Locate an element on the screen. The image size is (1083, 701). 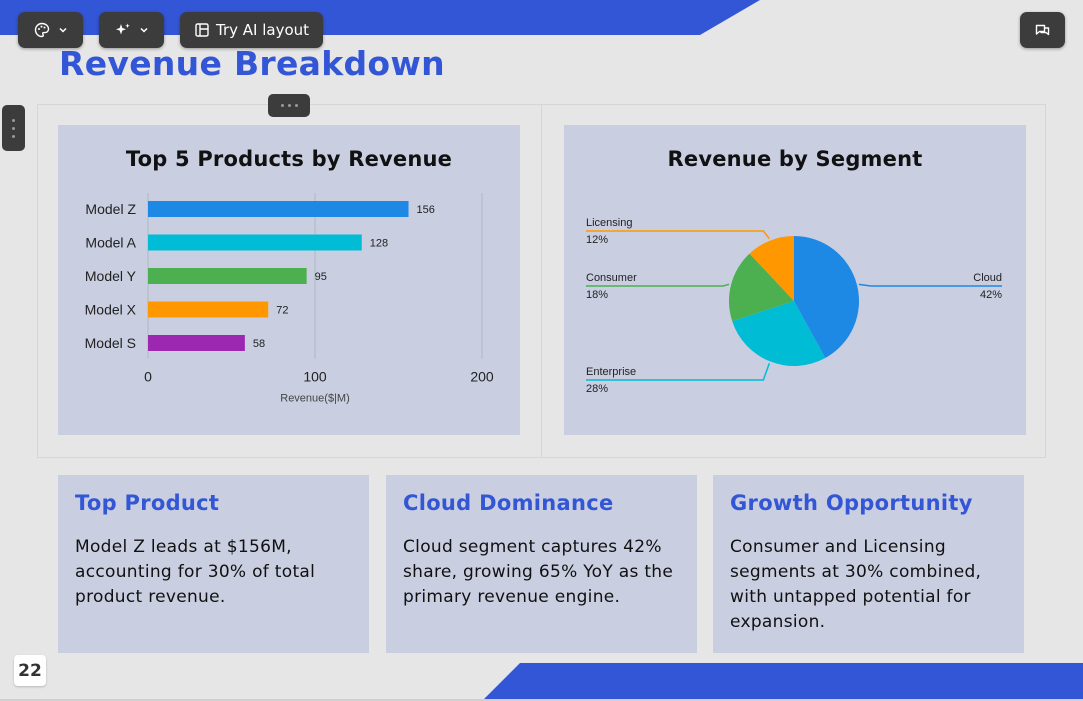
data-label: 95 is located at coordinates (321, 277).